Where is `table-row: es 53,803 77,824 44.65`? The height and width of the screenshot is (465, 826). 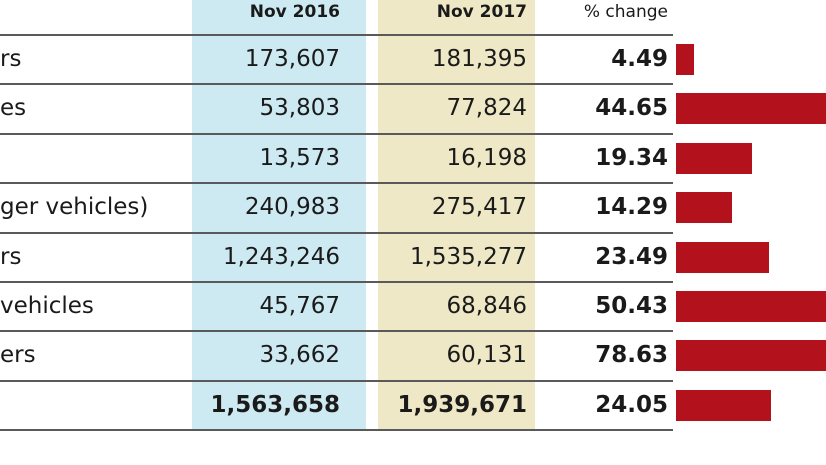 table-row: es 53,803 77,824 44.65 is located at coordinates (413, 109).